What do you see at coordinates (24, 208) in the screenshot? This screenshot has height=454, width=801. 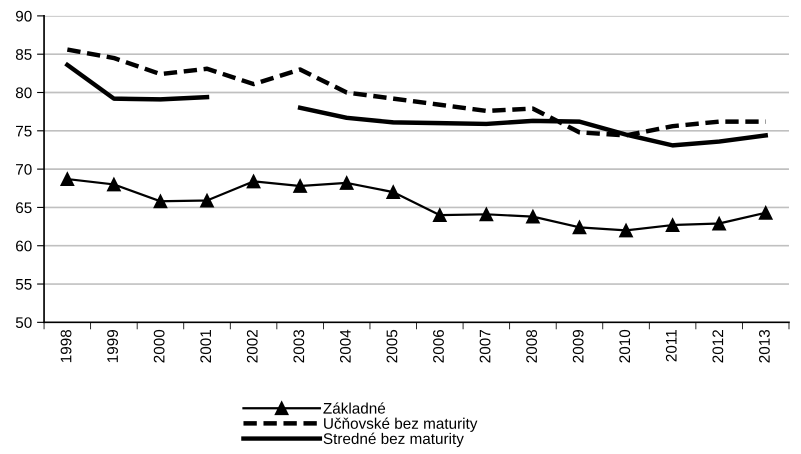 I see `y-tick-label: 65` at bounding box center [24, 208].